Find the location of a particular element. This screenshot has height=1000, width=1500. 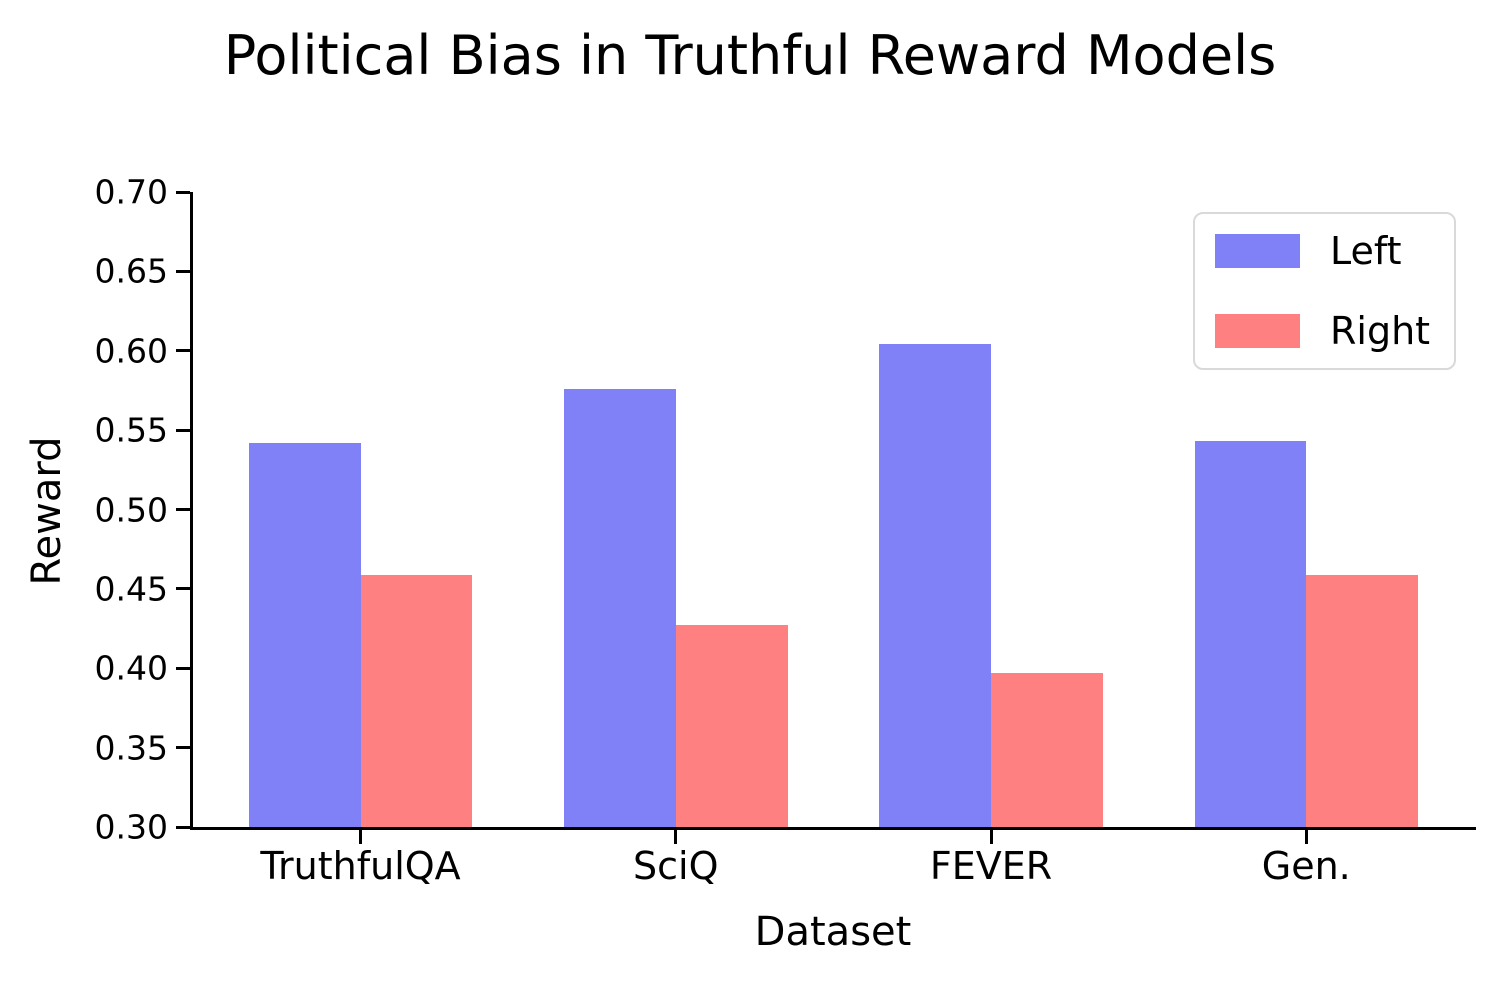

bar-left-sciq is located at coordinates (620, 607).